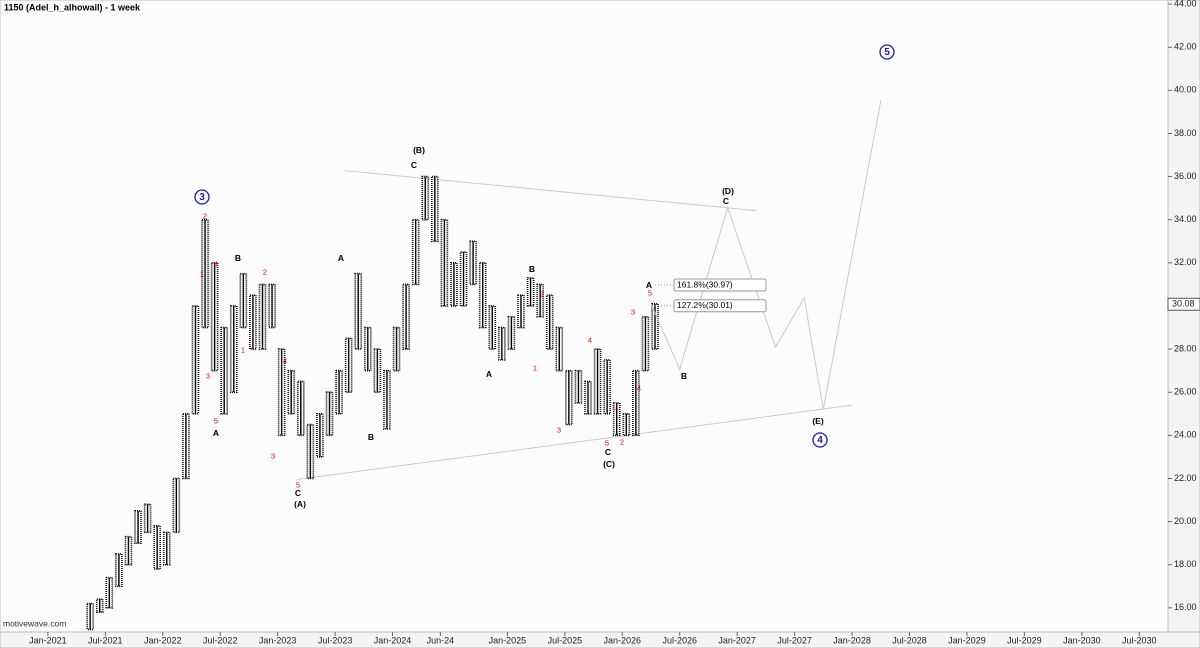 This screenshot has width=1200, height=648. I want to click on y-tick-label: 20.00, so click(1185, 521).